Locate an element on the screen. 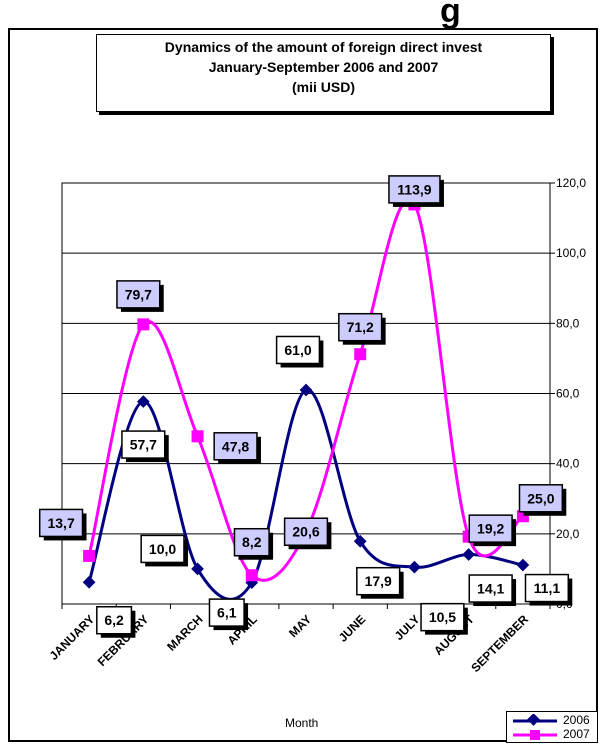  y-tick-label: 60,0 is located at coordinates (568, 394).